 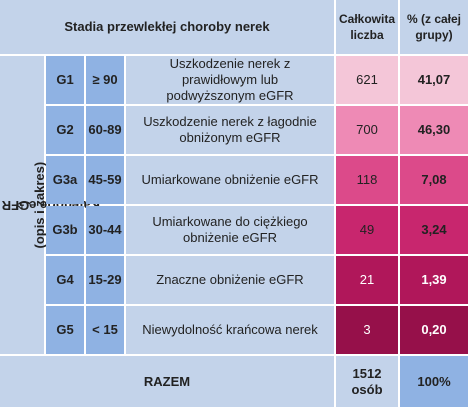 I want to click on stage-description: Znaczne obniżenie eGFR, so click(x=230, y=280).